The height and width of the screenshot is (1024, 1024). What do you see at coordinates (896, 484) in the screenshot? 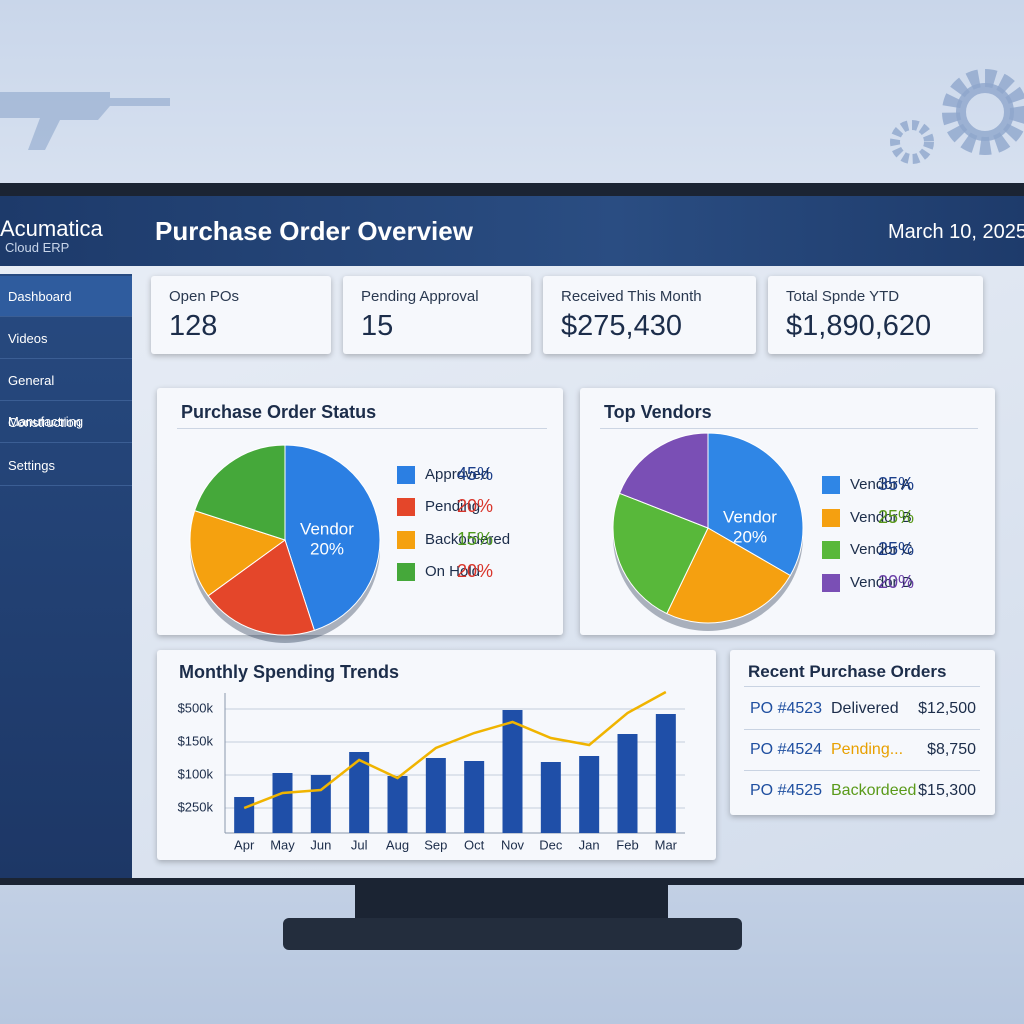
I see `legend-value: 35%` at bounding box center [896, 484].